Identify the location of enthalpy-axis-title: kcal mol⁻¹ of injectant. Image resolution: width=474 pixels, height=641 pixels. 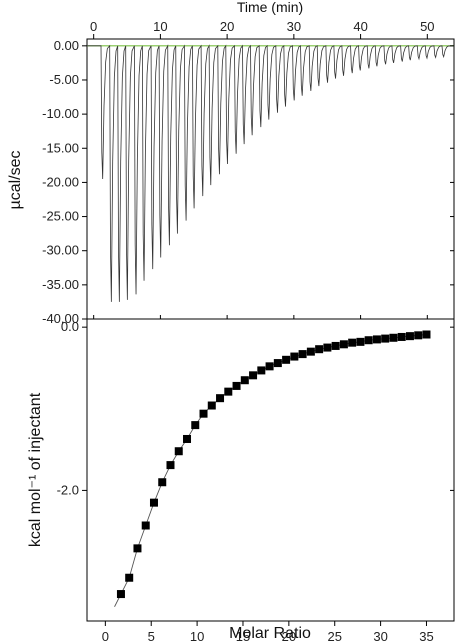
(35, 469).